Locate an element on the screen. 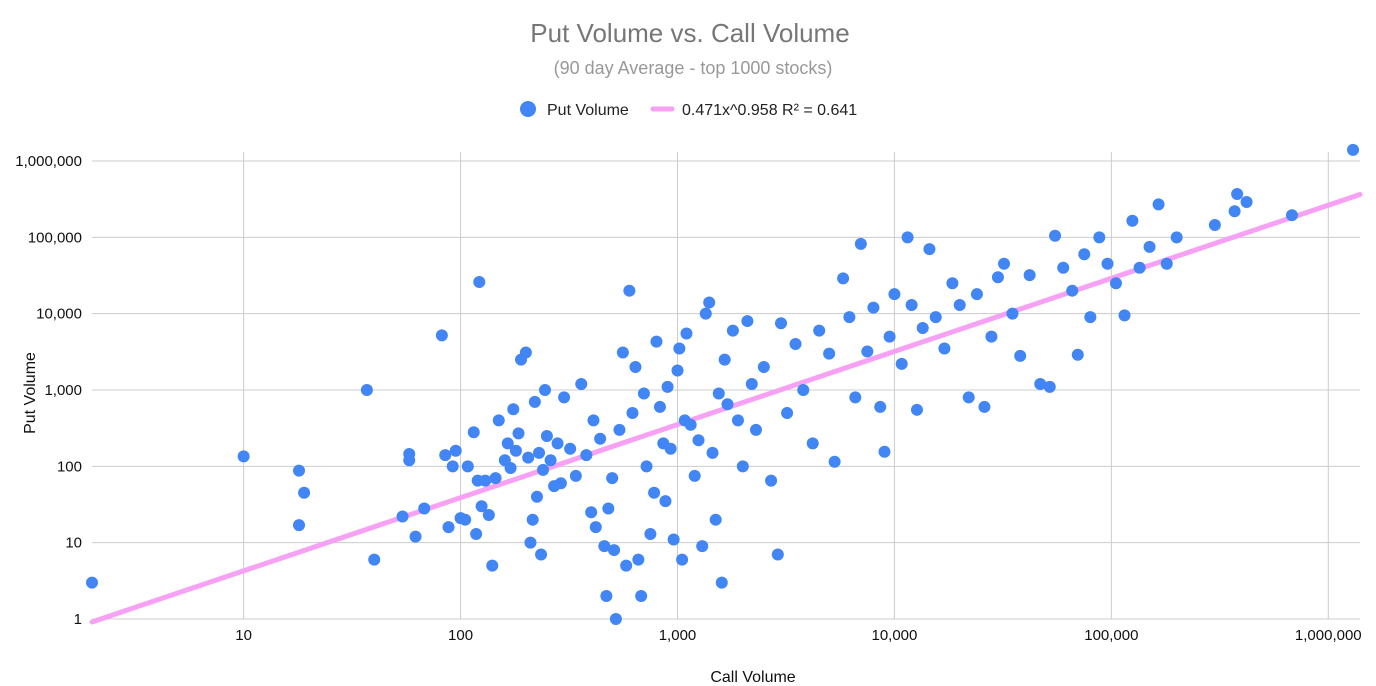  x-tick-label-4: 100,000 is located at coordinates (1111, 635).